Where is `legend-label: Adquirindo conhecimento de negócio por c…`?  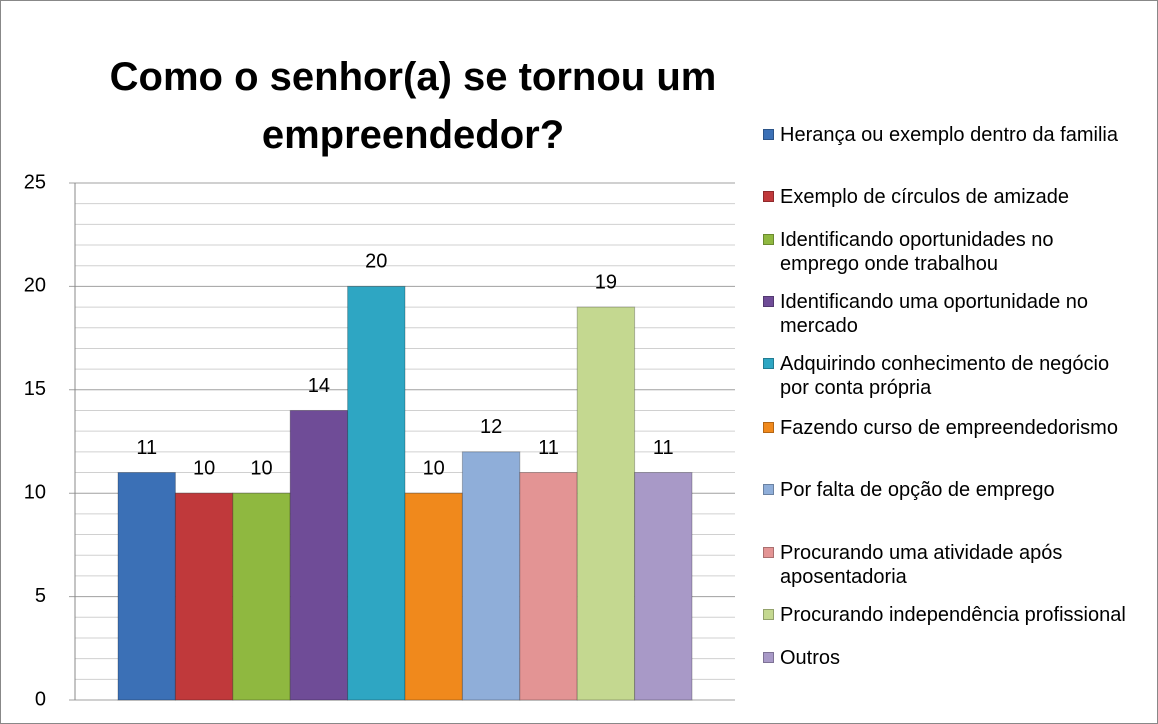 legend-label: Adquirindo conhecimento de negócio por c… is located at coordinates (945, 376).